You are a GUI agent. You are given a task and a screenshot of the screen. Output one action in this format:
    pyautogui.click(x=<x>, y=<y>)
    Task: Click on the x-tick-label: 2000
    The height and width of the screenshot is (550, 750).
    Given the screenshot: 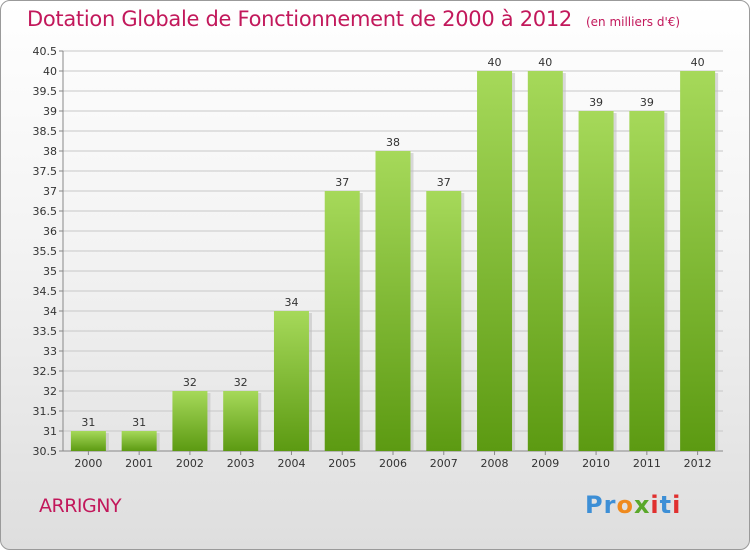 What is the action you would take?
    pyautogui.click(x=88, y=463)
    